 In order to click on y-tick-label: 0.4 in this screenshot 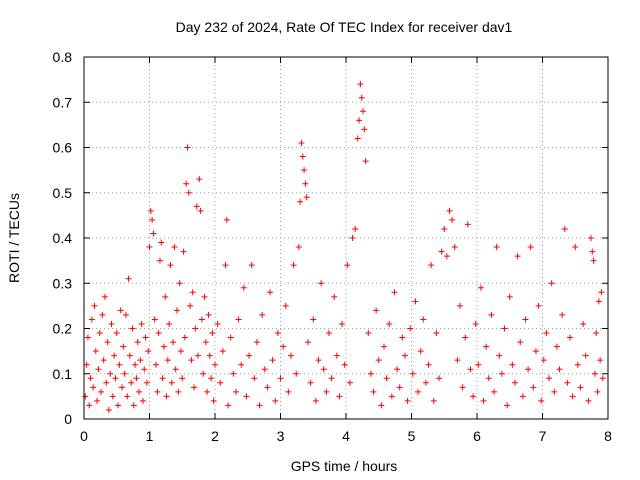, I will do `click(63, 238)`.